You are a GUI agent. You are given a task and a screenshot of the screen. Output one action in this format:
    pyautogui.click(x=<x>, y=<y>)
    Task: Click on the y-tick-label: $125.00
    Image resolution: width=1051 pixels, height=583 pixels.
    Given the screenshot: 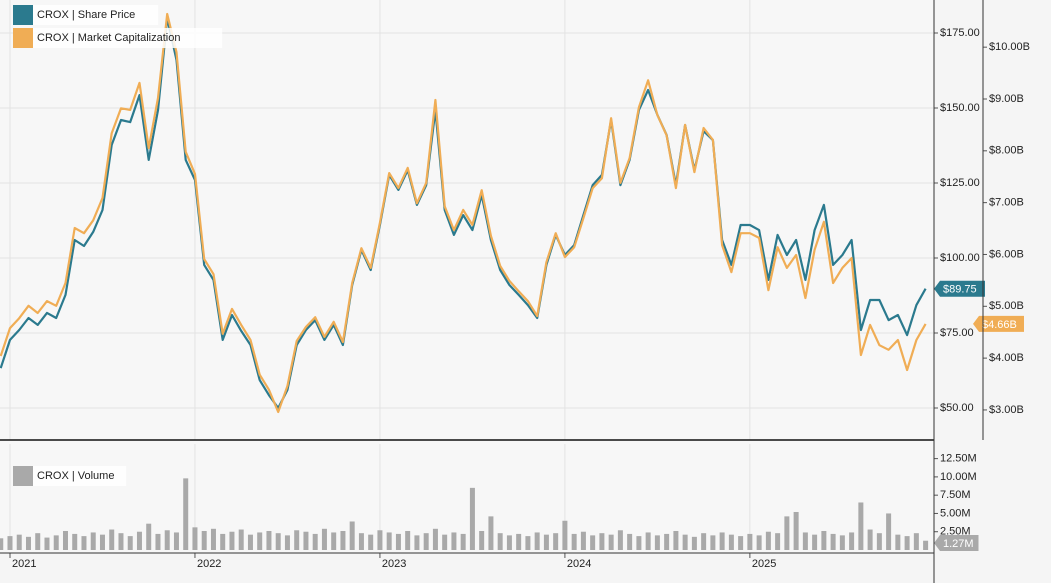 What is the action you would take?
    pyautogui.click(x=960, y=183)
    